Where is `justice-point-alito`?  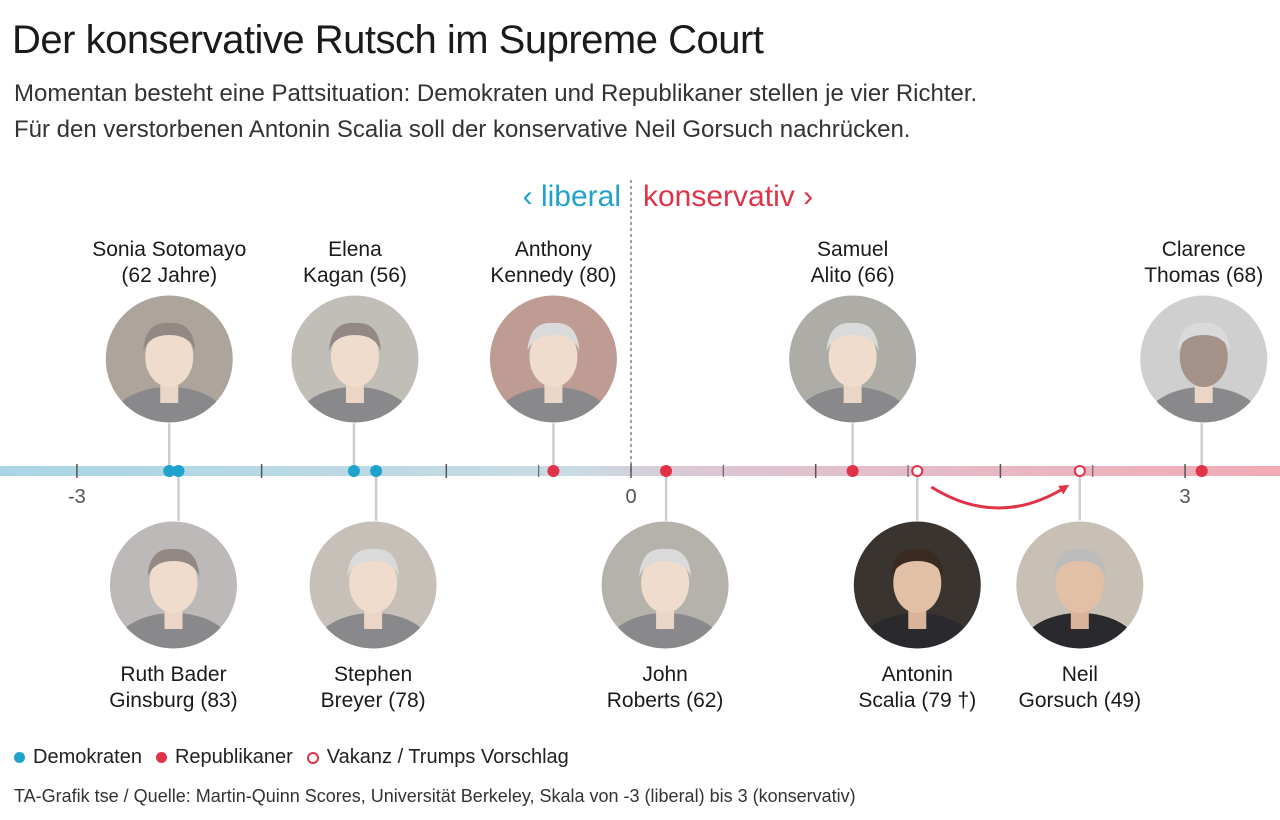 justice-point-alito is located at coordinates (852, 471).